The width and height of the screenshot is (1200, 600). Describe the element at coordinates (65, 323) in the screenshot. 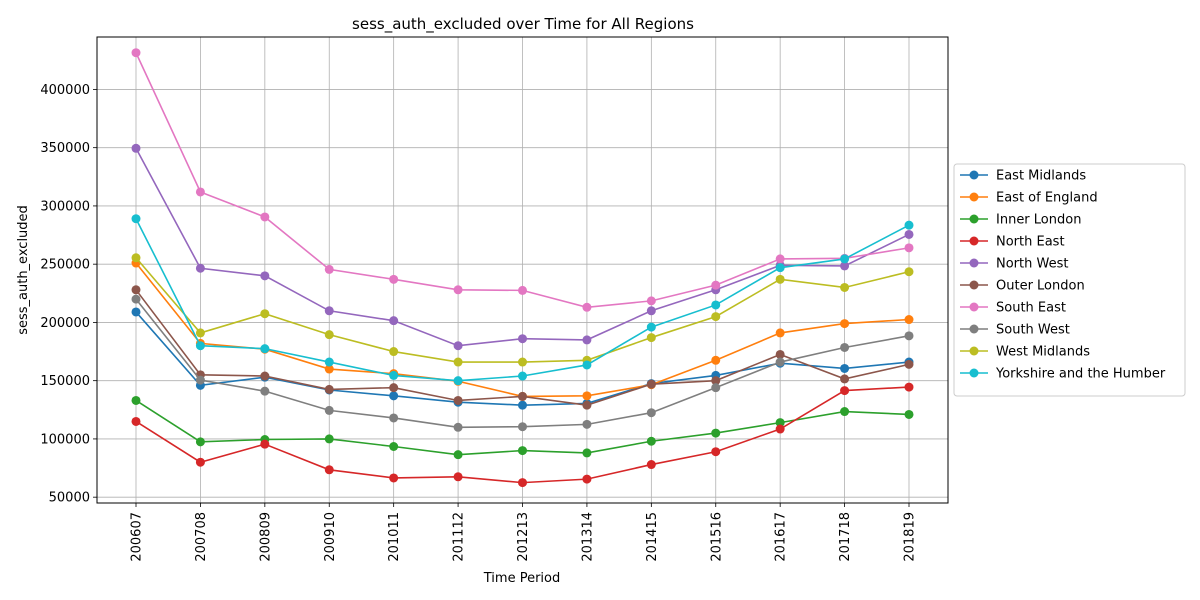

I see `y-tick-label: 200000` at that location.